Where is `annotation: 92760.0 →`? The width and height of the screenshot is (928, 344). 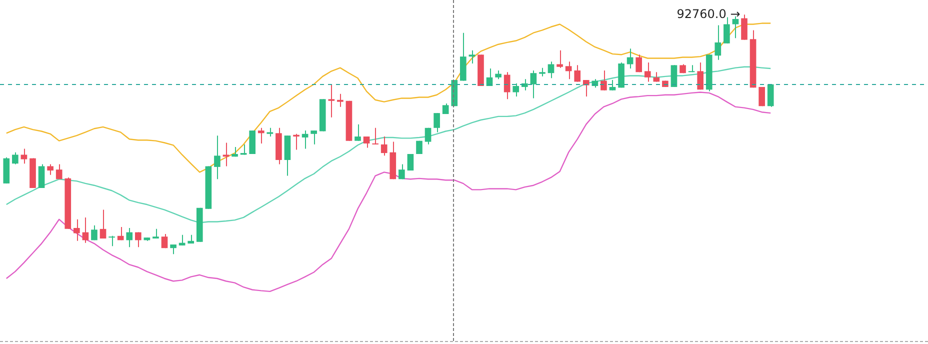 annotation: 92760.0 → is located at coordinates (708, 13).